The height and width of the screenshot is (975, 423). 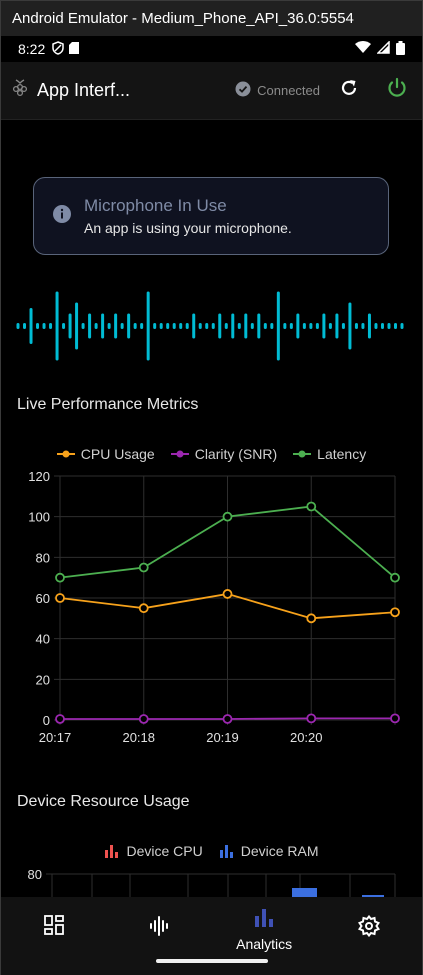 I want to click on refresh-icon, so click(x=349, y=90).